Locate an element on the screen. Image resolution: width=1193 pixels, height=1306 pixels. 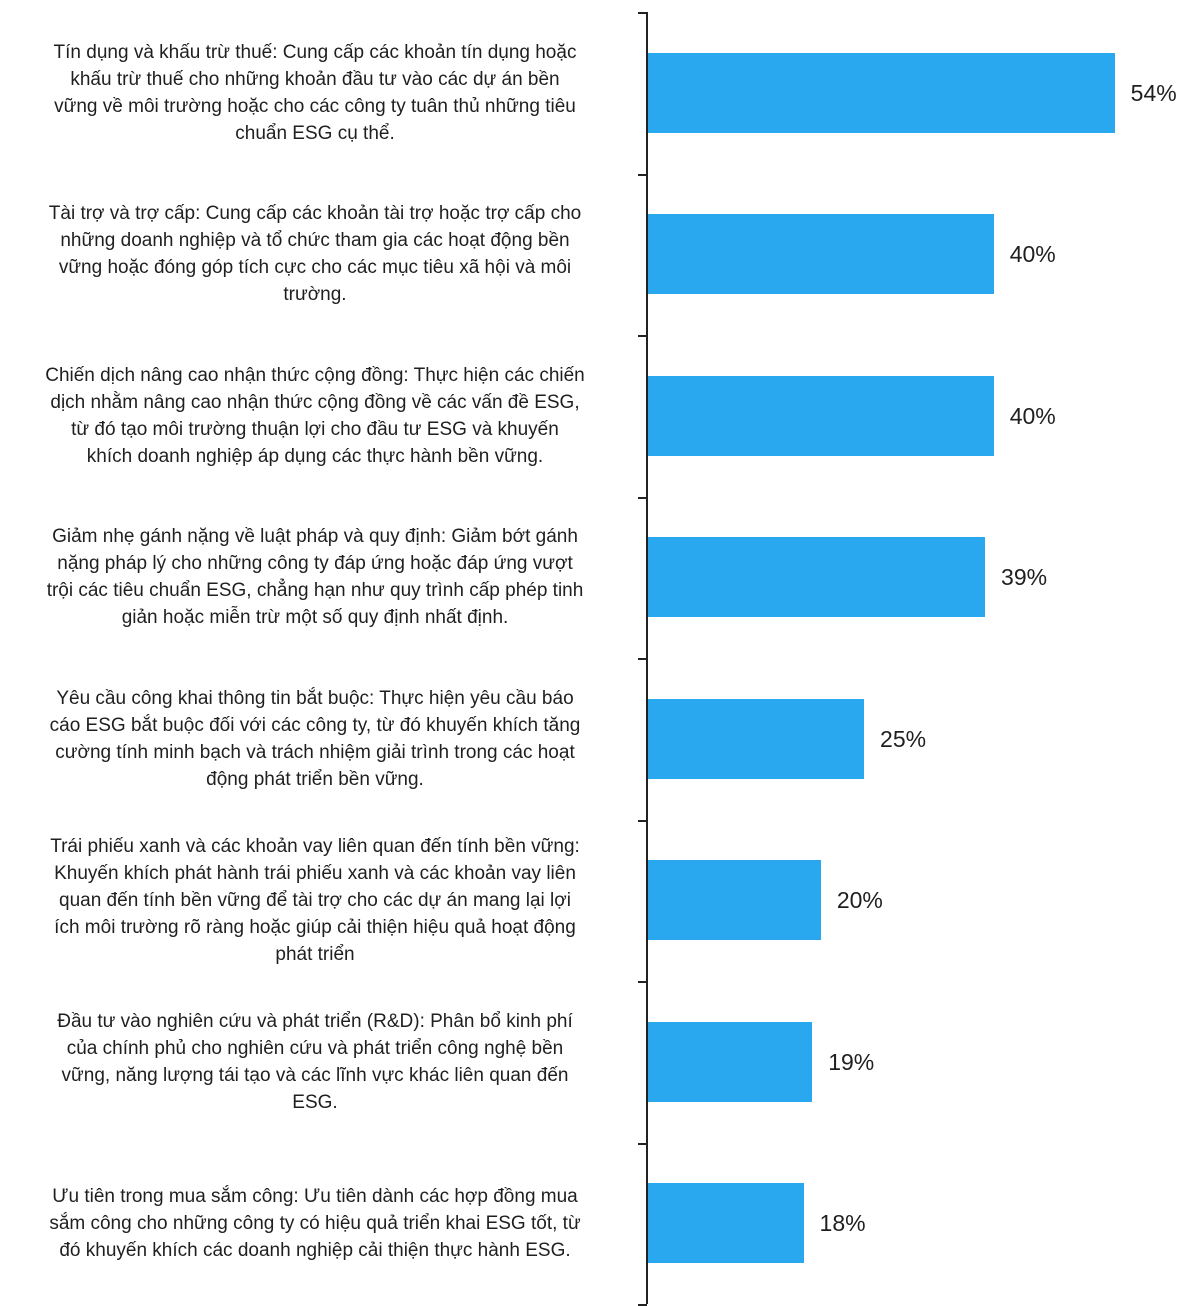
category-label-line: chuẩn ESG cụ thể. is located at coordinates (315, 133).